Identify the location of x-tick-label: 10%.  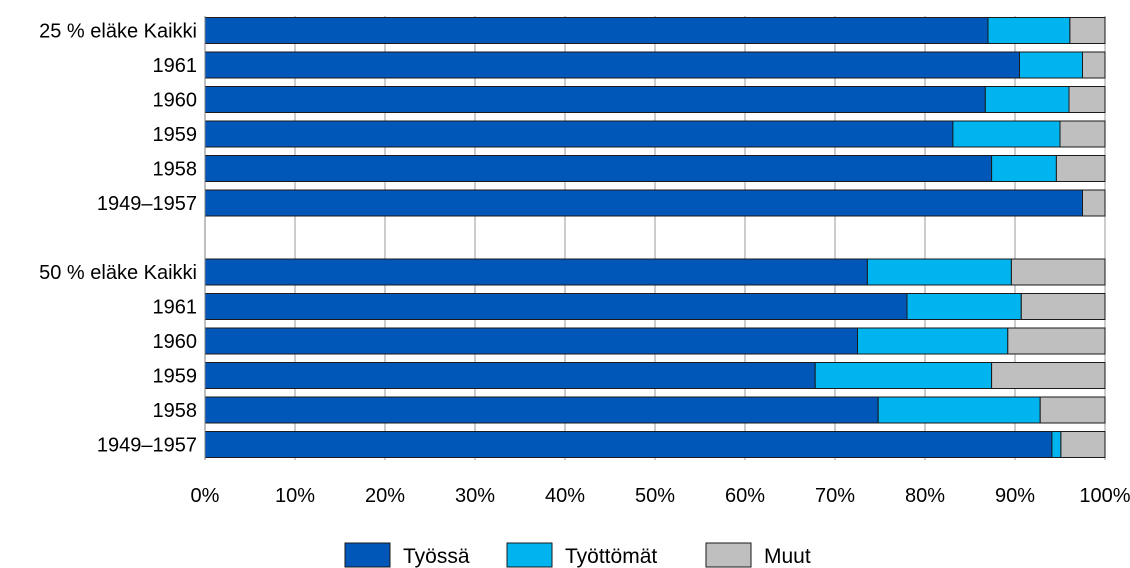
(295, 496).